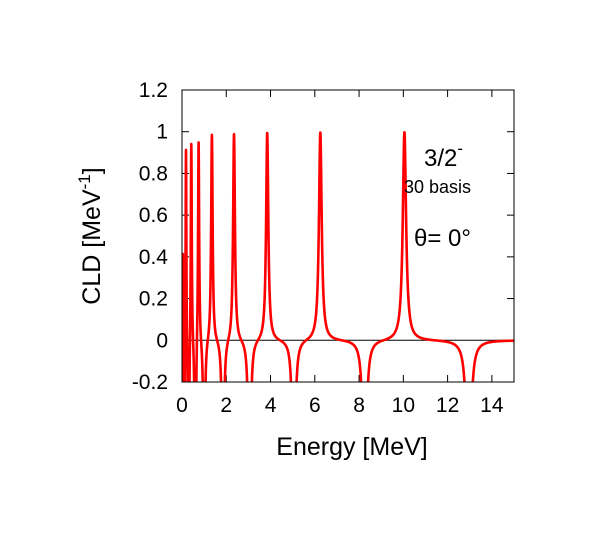 This screenshot has height=533, width=600. Describe the element at coordinates (447, 405) in the screenshot. I see `x-tick-label: 12` at that location.